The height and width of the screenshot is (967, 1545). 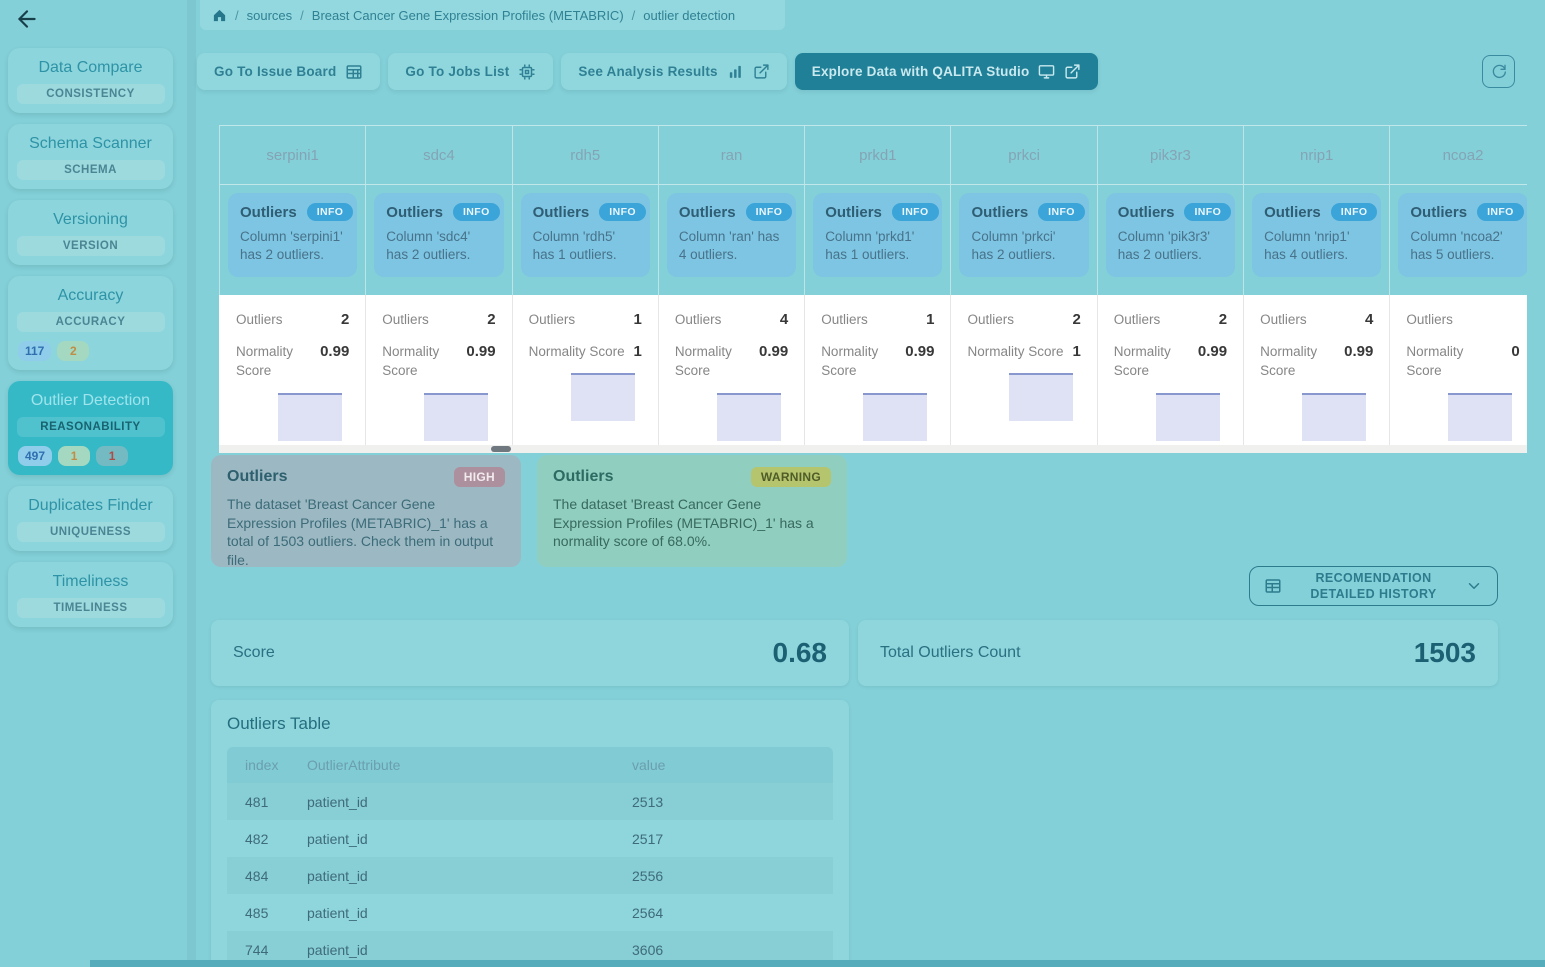 I want to click on explore-qalita-studio-button: Explore Data with QALITA Studio, so click(x=946, y=71).